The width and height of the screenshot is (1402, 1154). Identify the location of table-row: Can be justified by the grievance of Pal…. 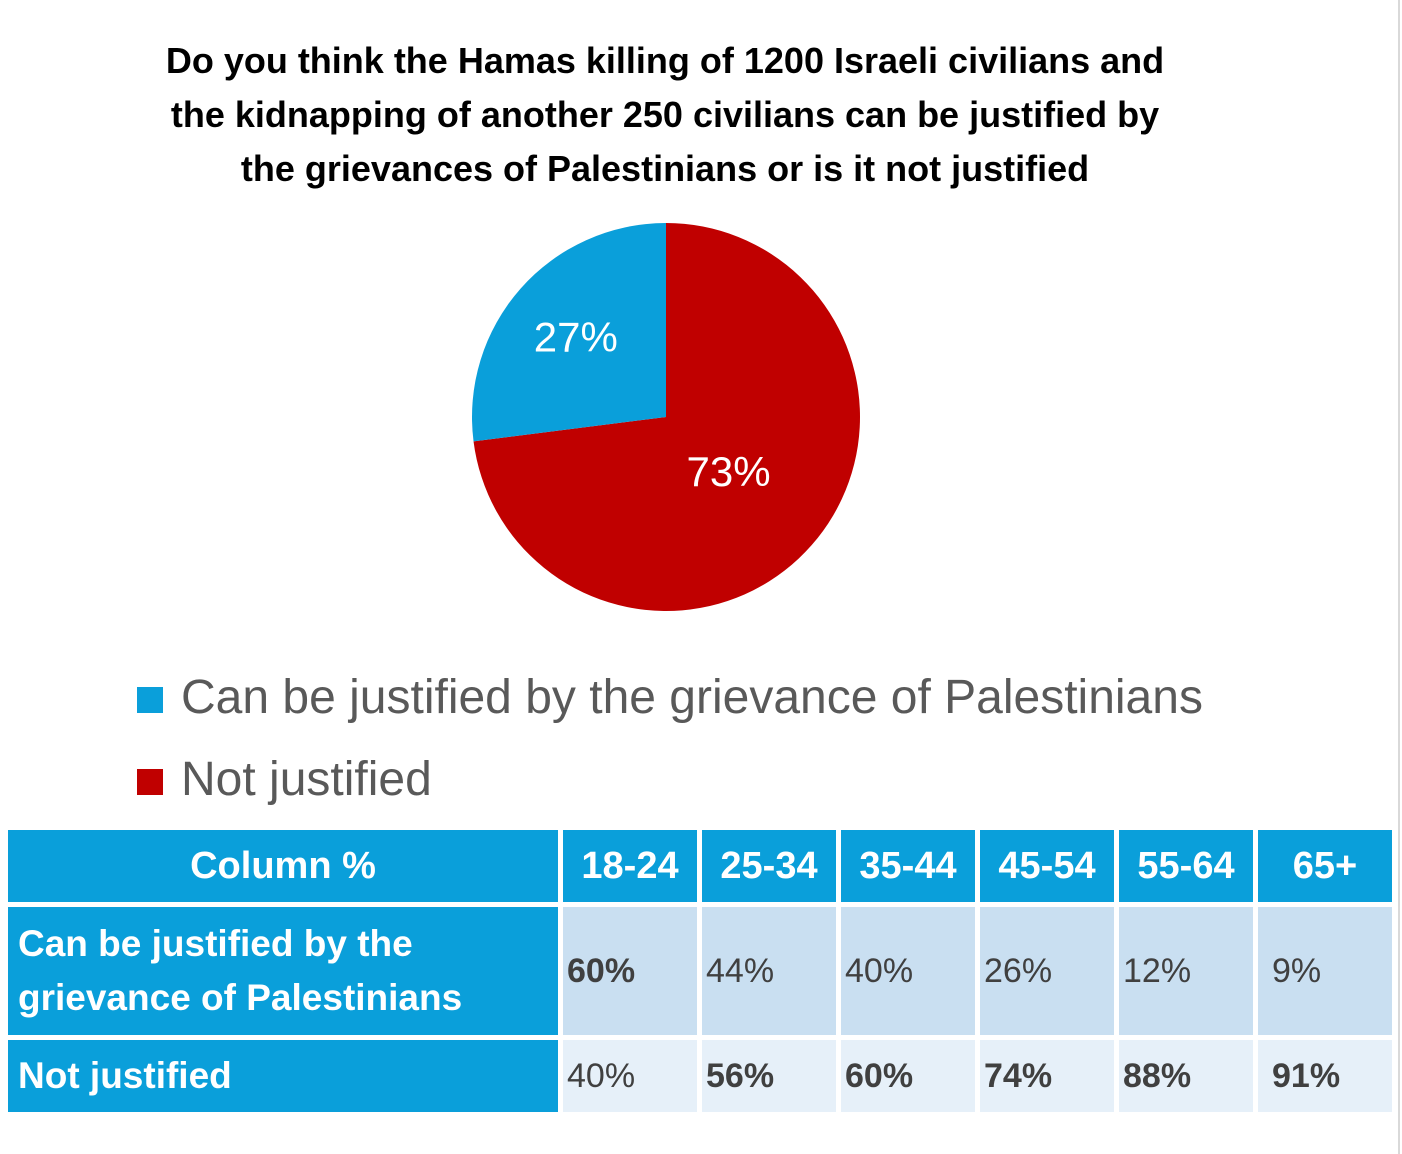
(700, 971).